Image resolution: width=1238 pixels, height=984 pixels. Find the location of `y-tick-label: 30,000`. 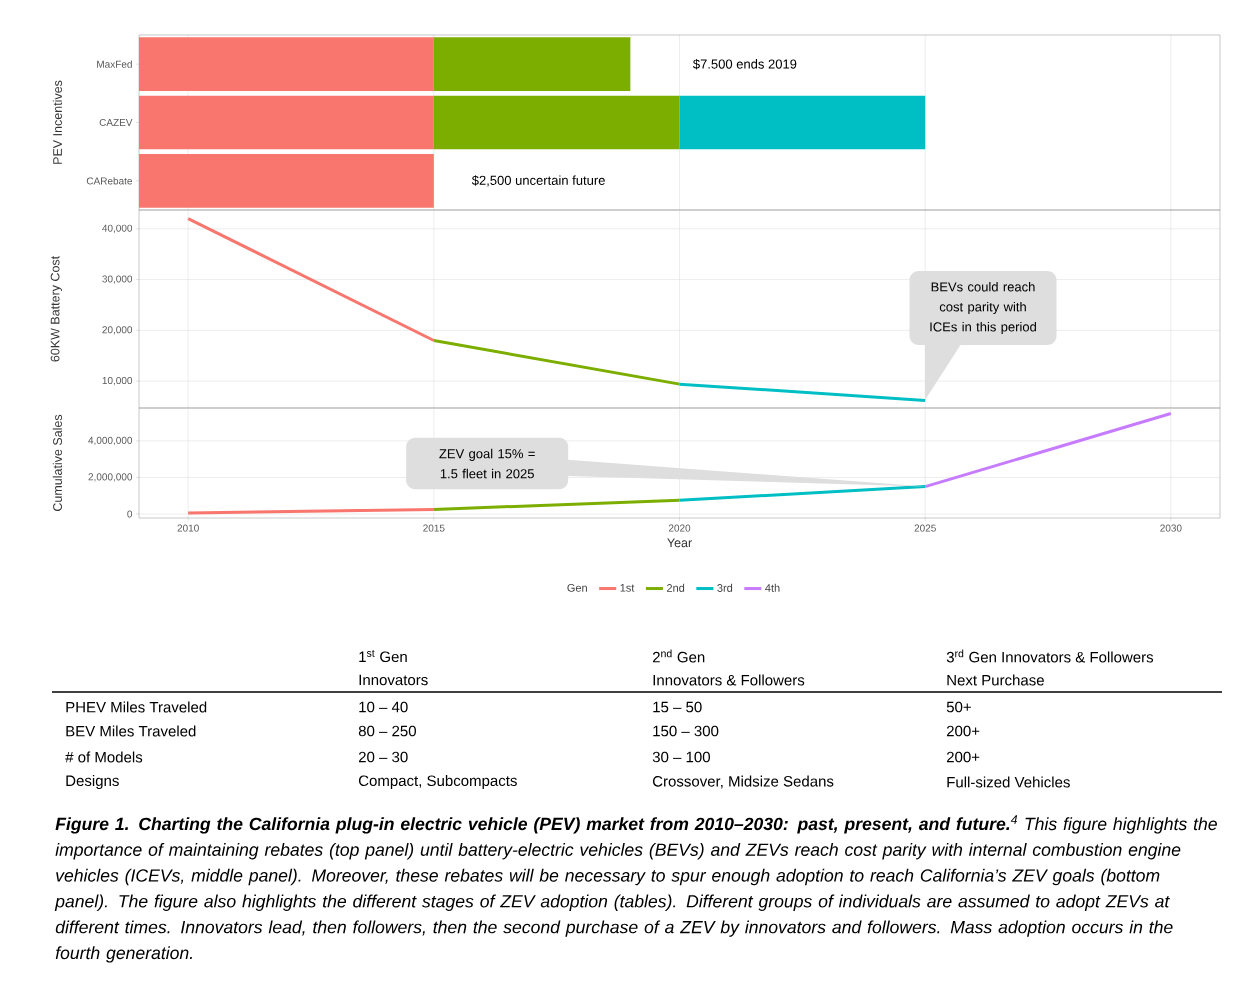

y-tick-label: 30,000 is located at coordinates (117, 279).